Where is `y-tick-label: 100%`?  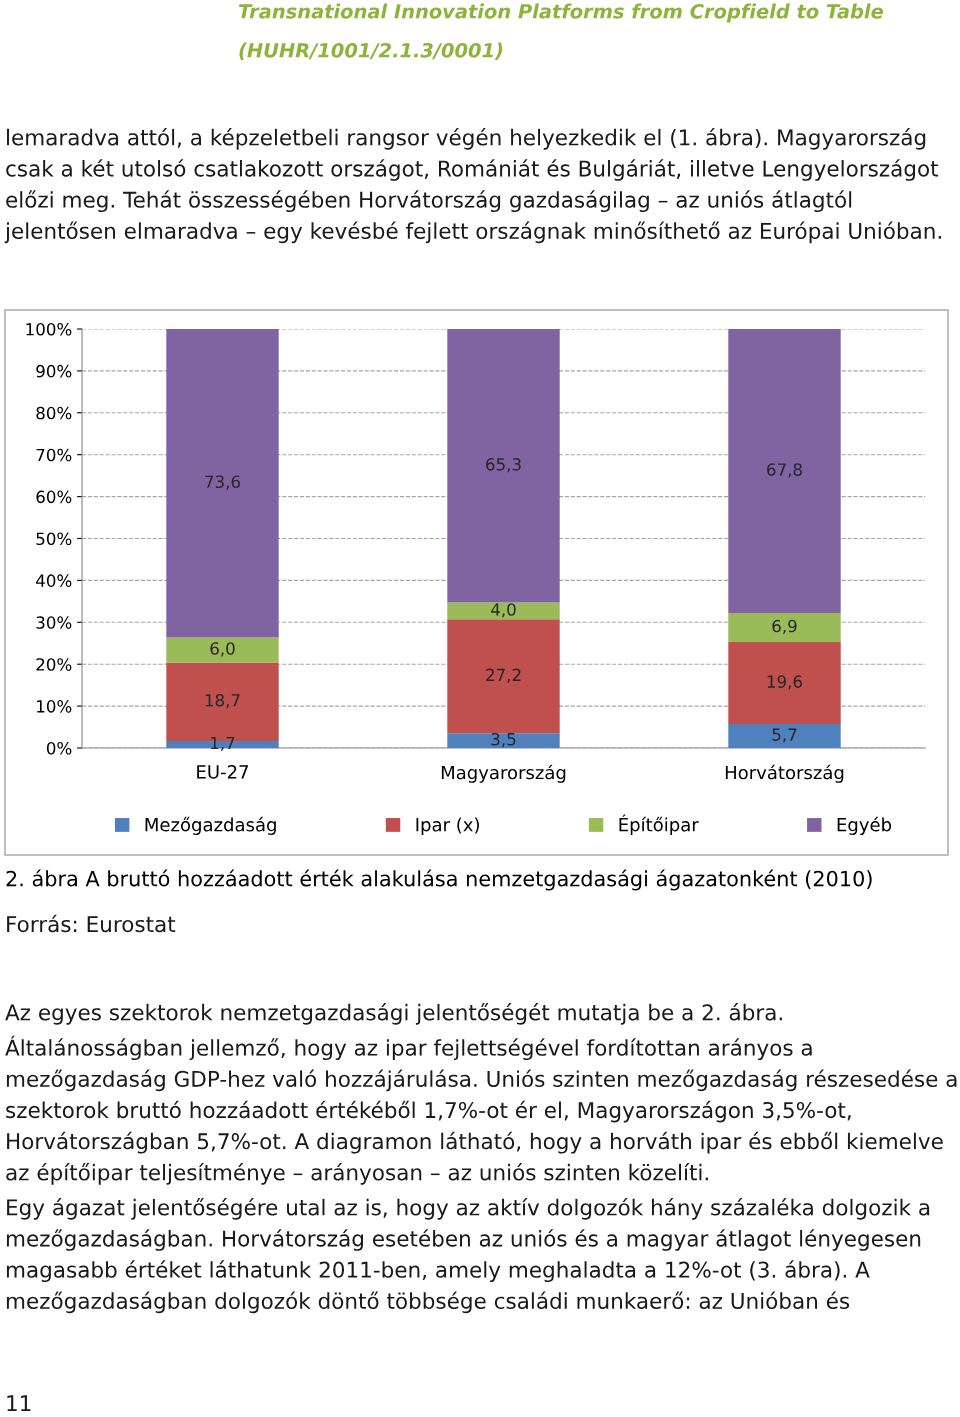
y-tick-label: 100% is located at coordinates (49, 329).